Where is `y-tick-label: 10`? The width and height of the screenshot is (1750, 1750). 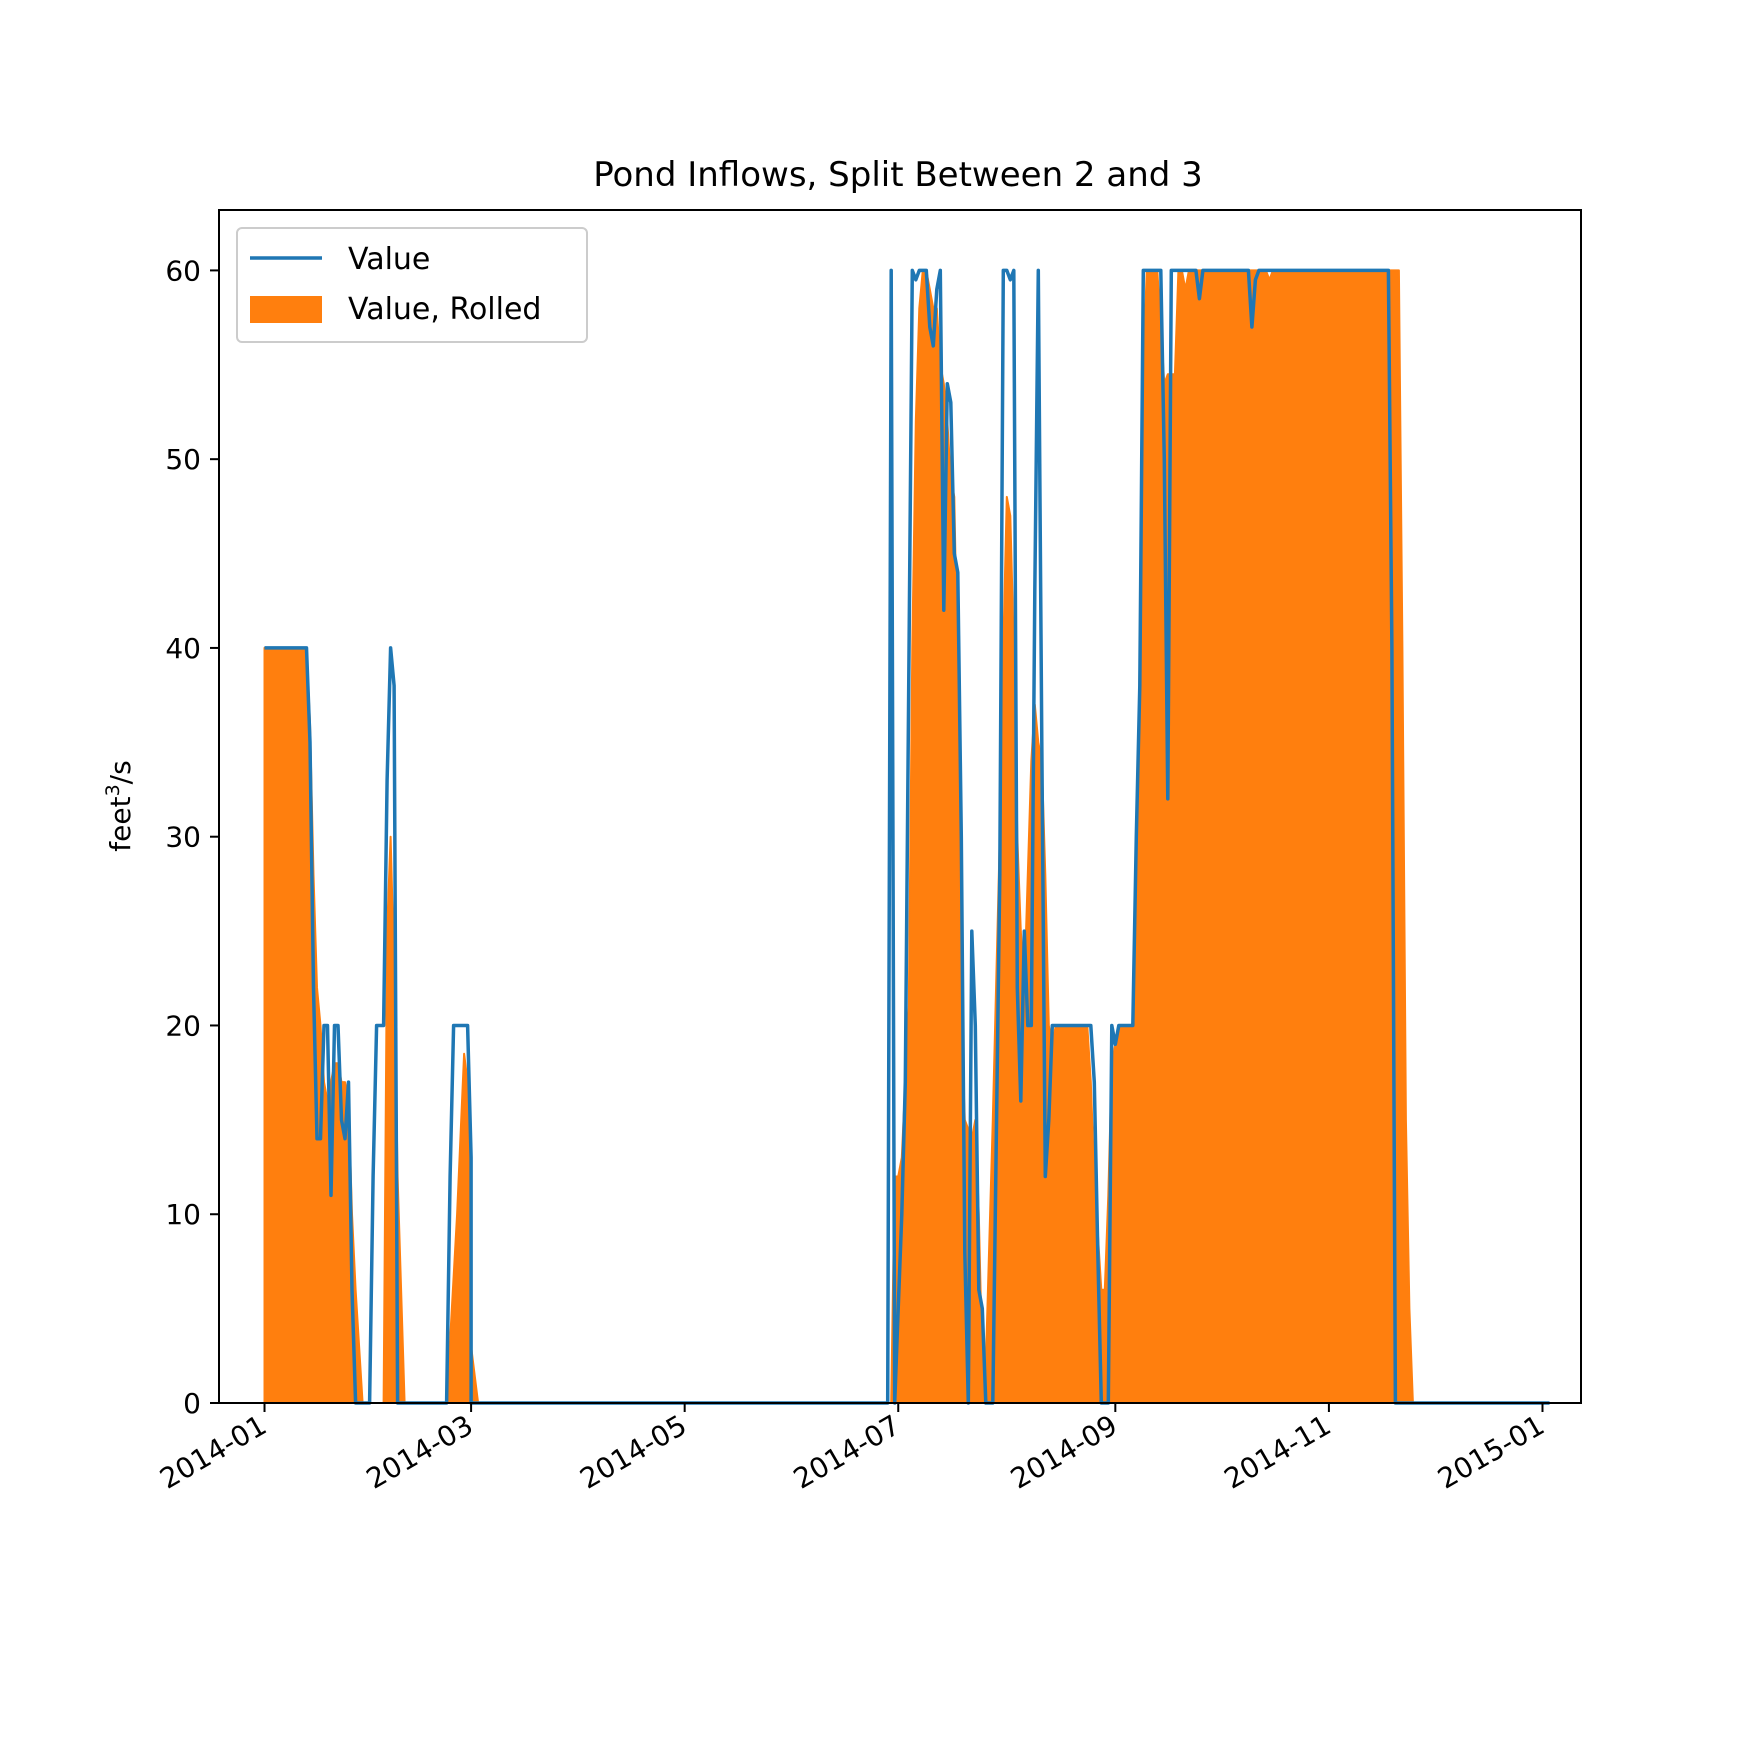
y-tick-label: 10 is located at coordinates (183, 1214).